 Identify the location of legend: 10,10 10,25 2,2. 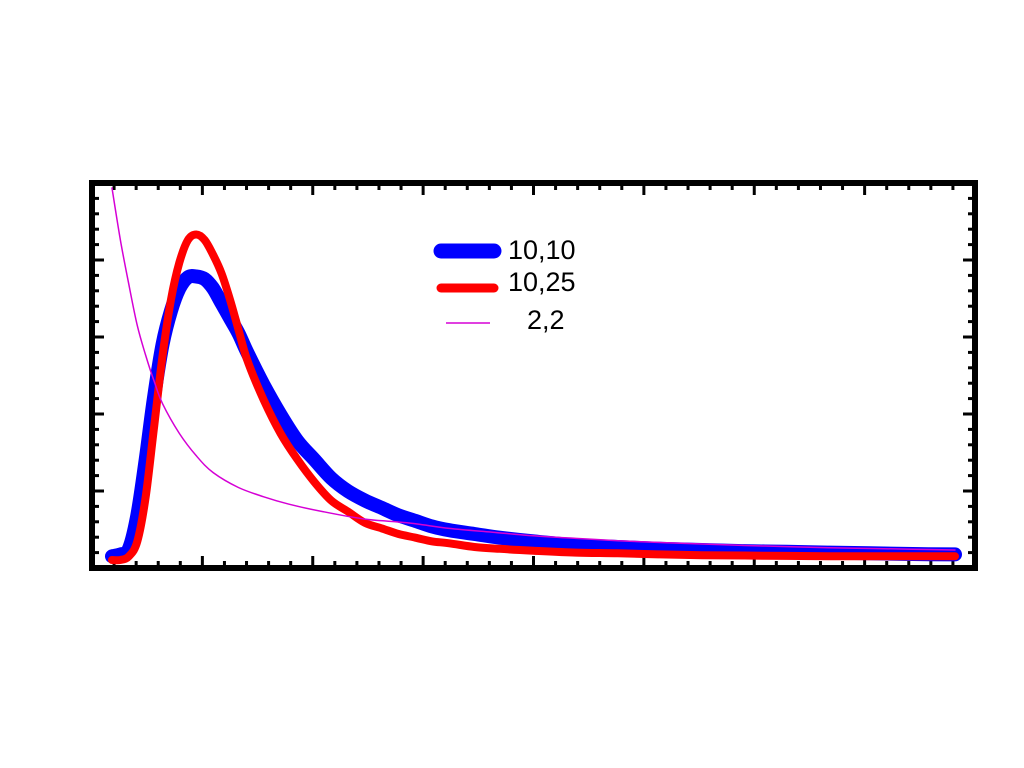
(504, 285).